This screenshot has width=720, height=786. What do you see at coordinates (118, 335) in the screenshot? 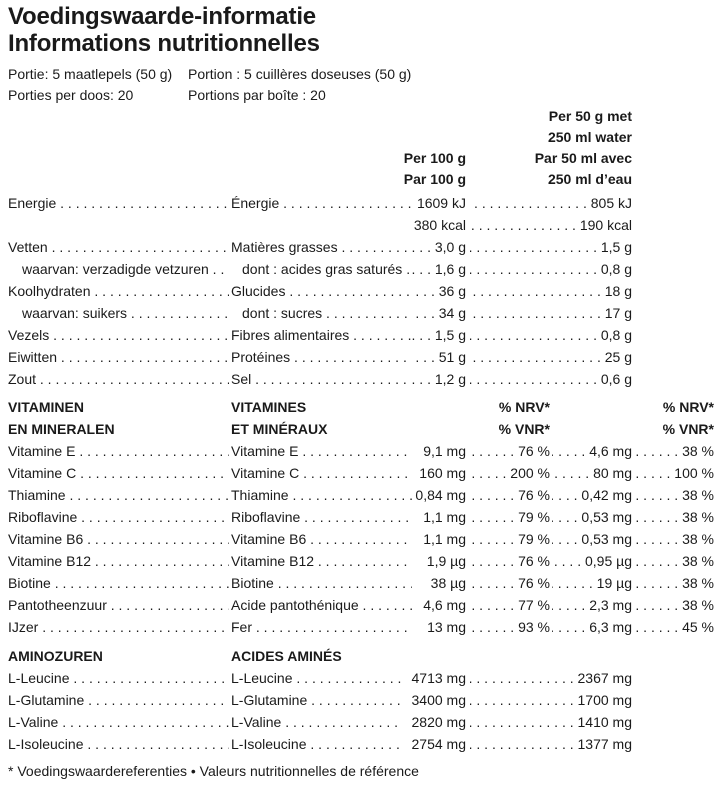
I see `nutrient-name-dutch: Vezels` at bounding box center [118, 335].